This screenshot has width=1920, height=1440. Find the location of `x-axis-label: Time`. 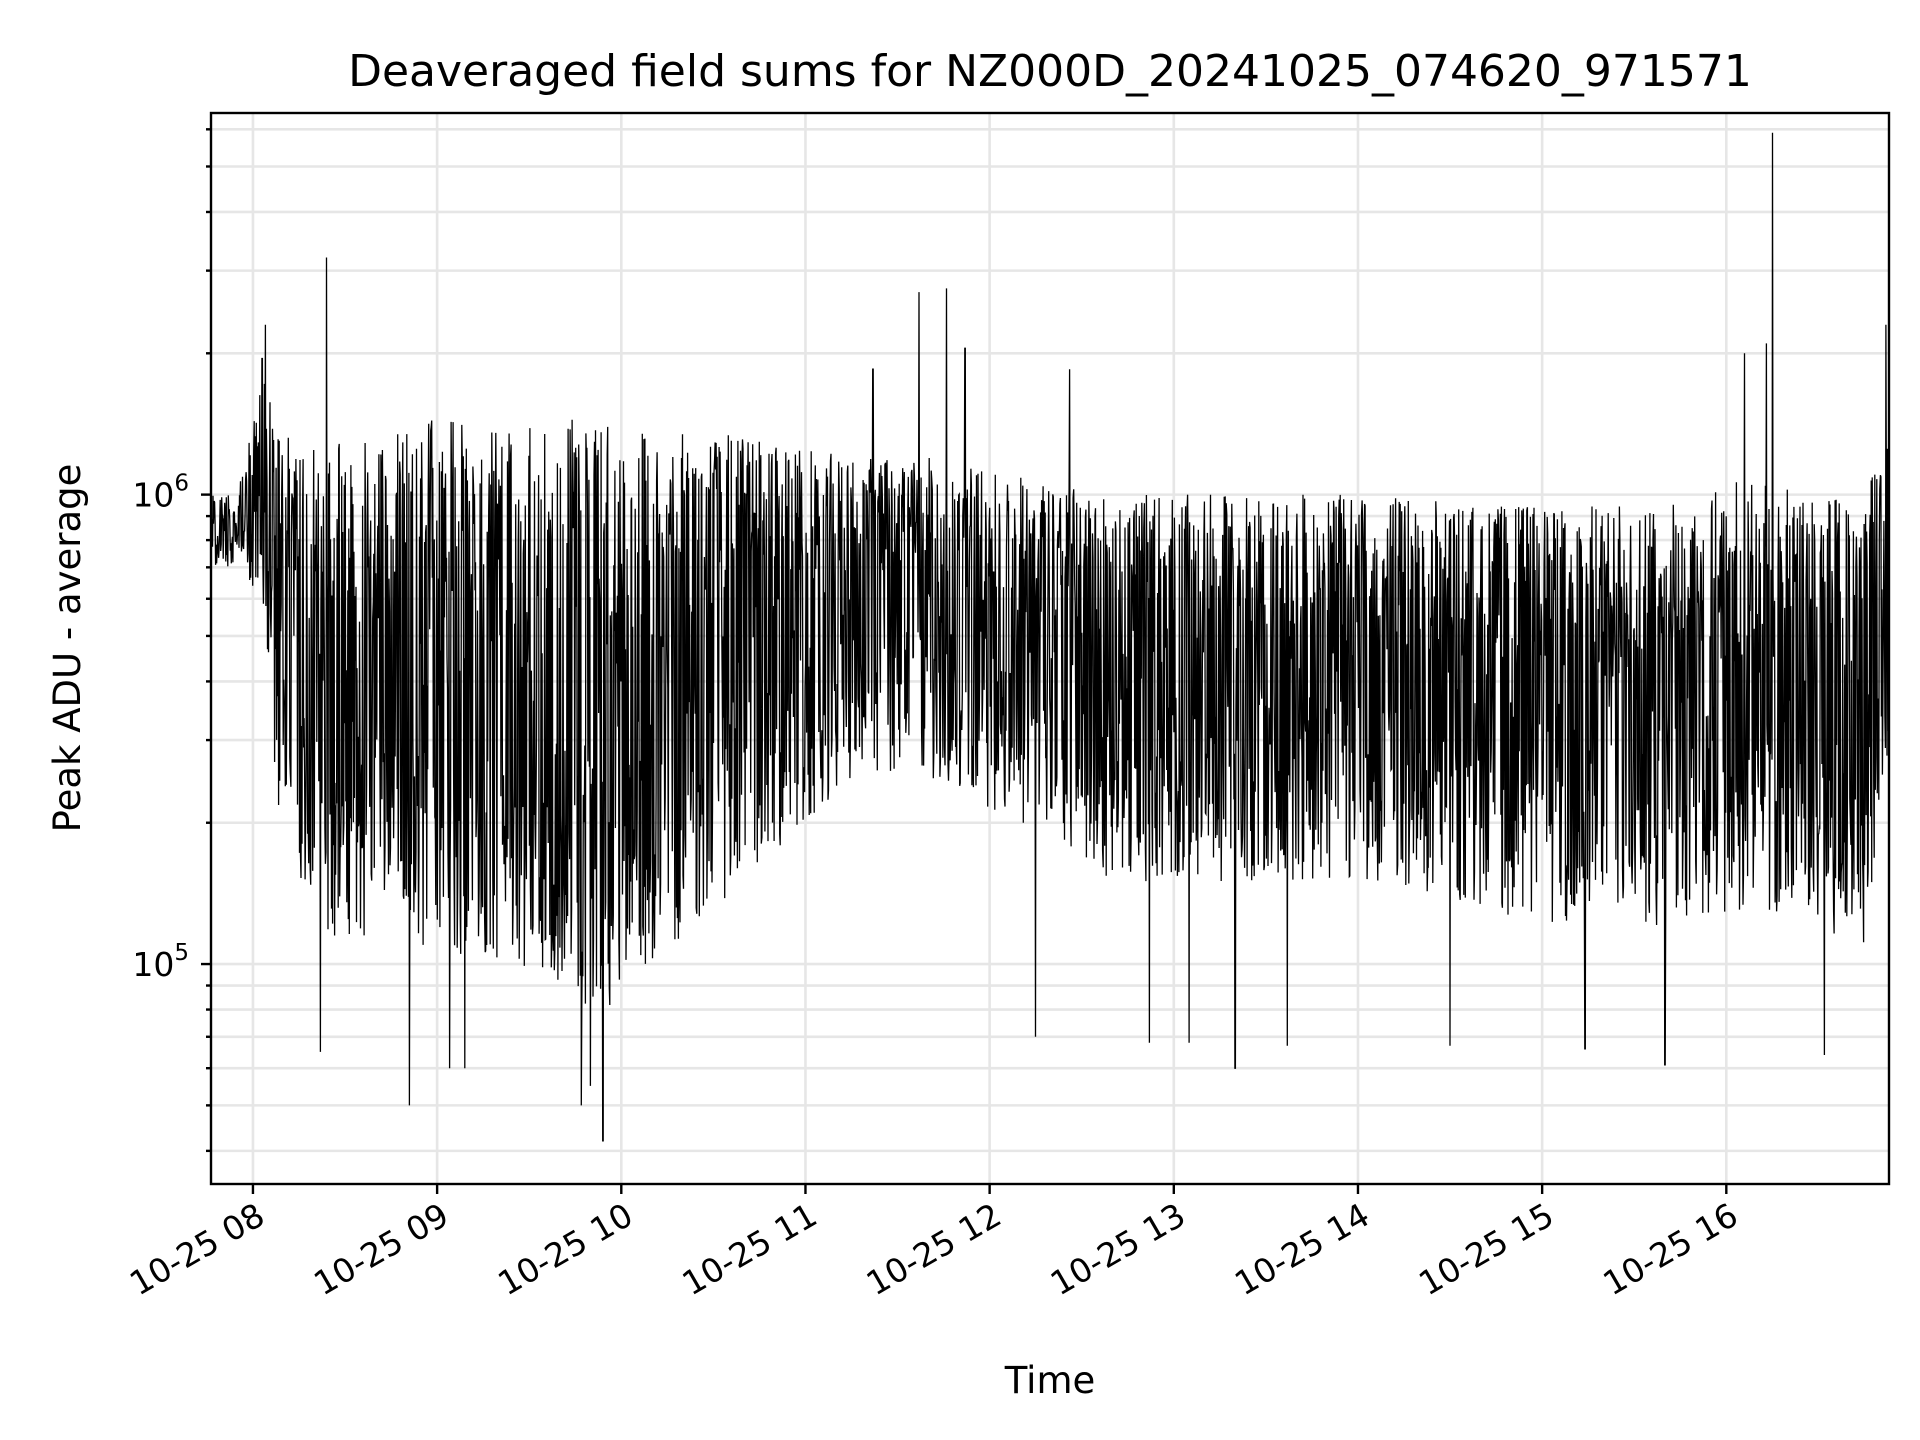

x-axis-label: Time is located at coordinates (1050, 1380).